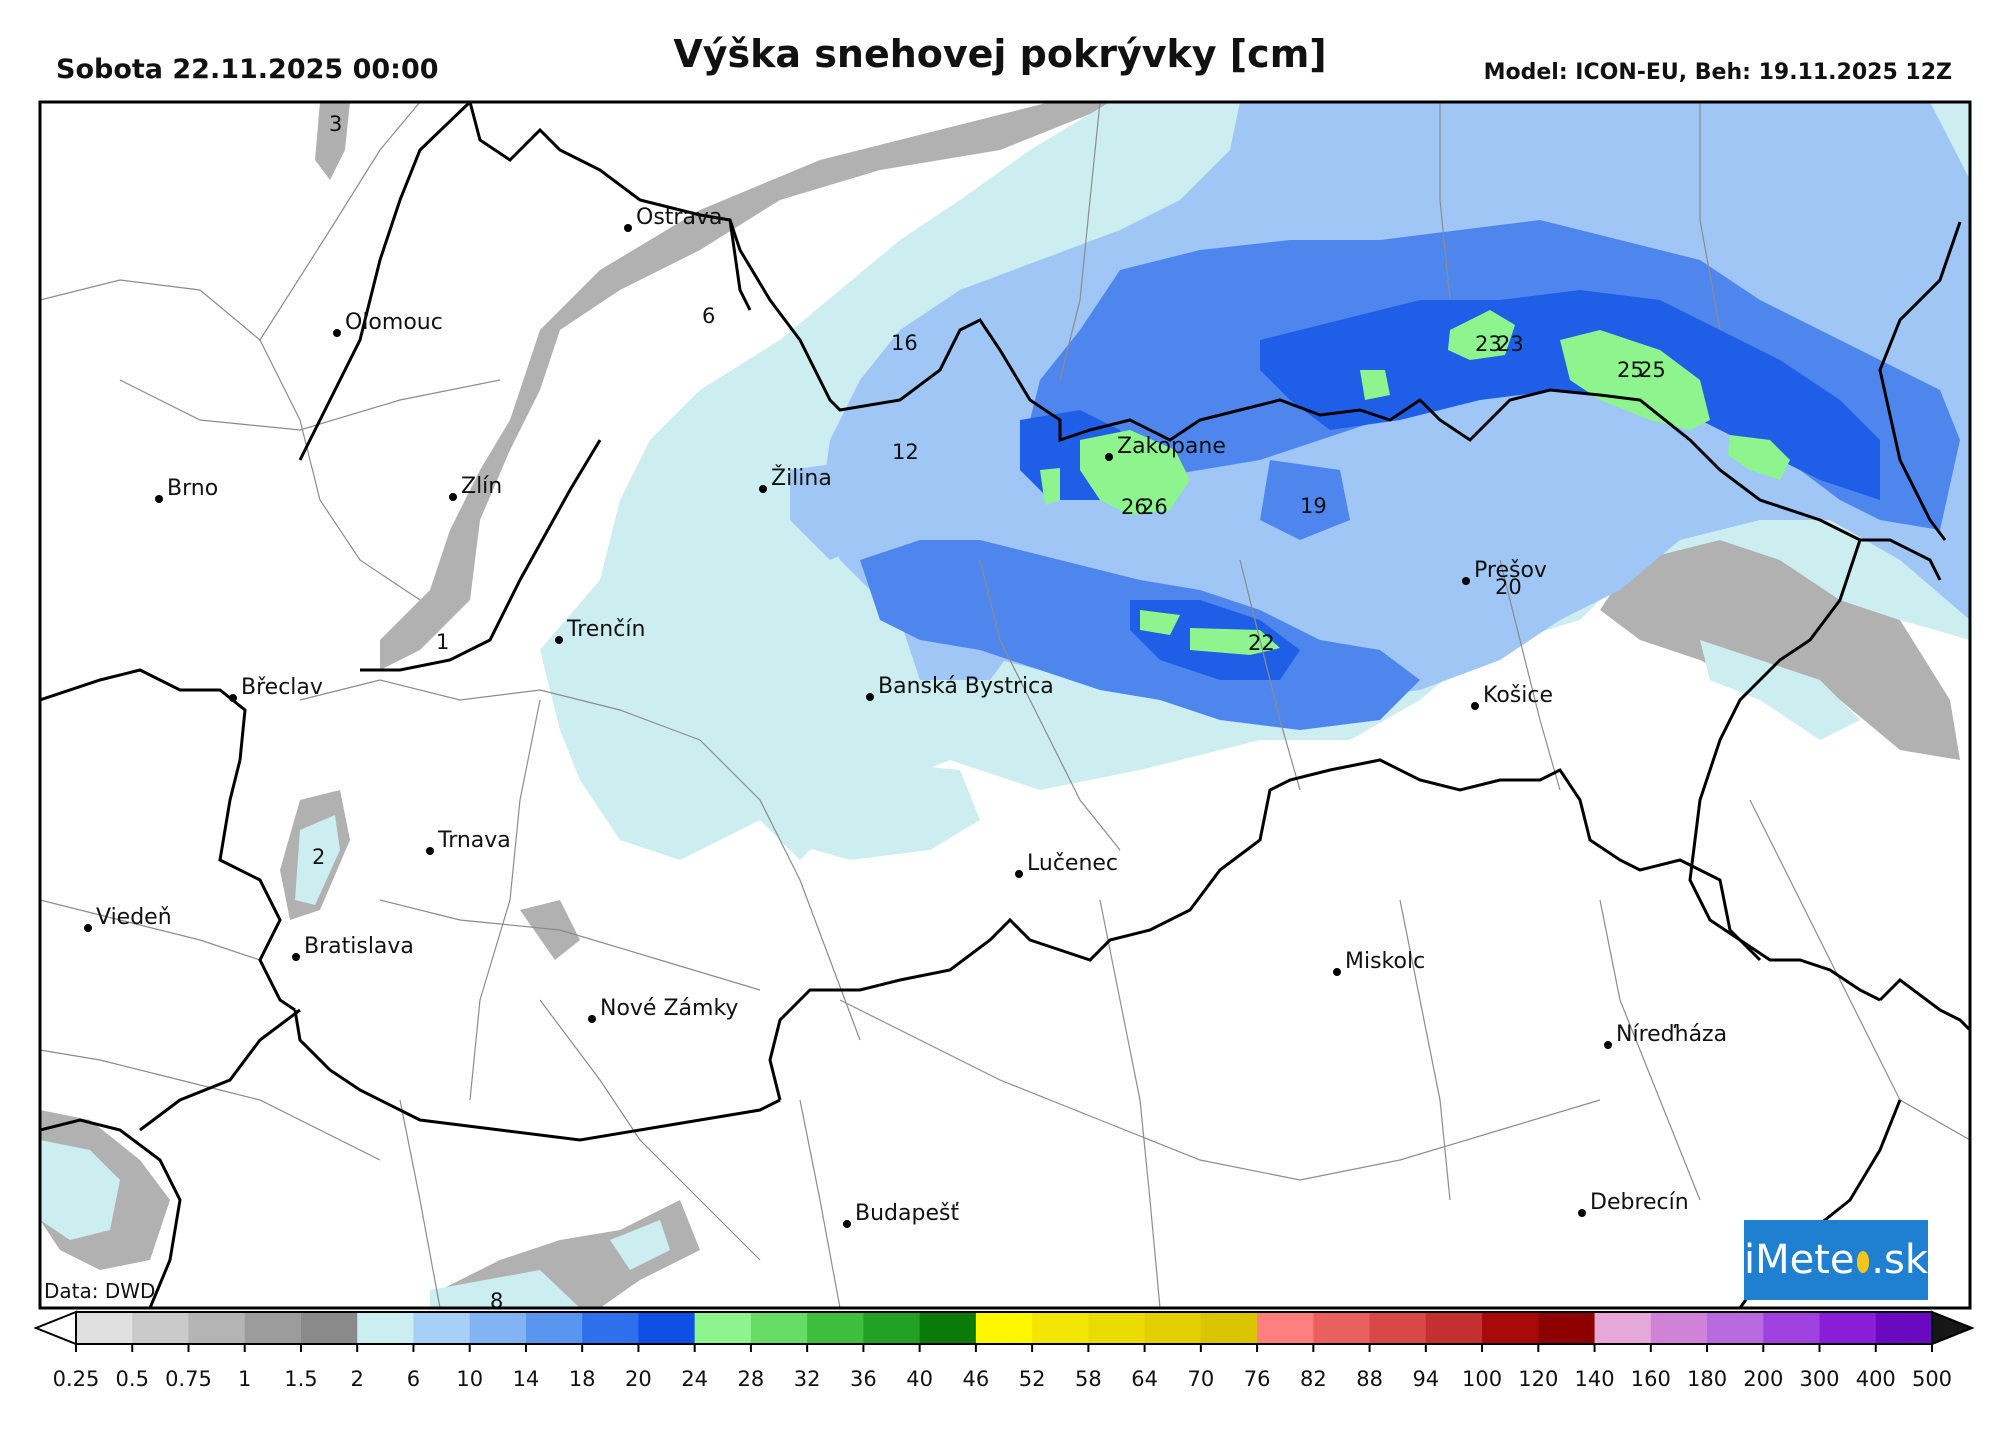 The width and height of the screenshot is (2000, 1438). Describe the element at coordinates (1313, 1379) in the screenshot. I see `colorbar-tick-label: 82` at that location.